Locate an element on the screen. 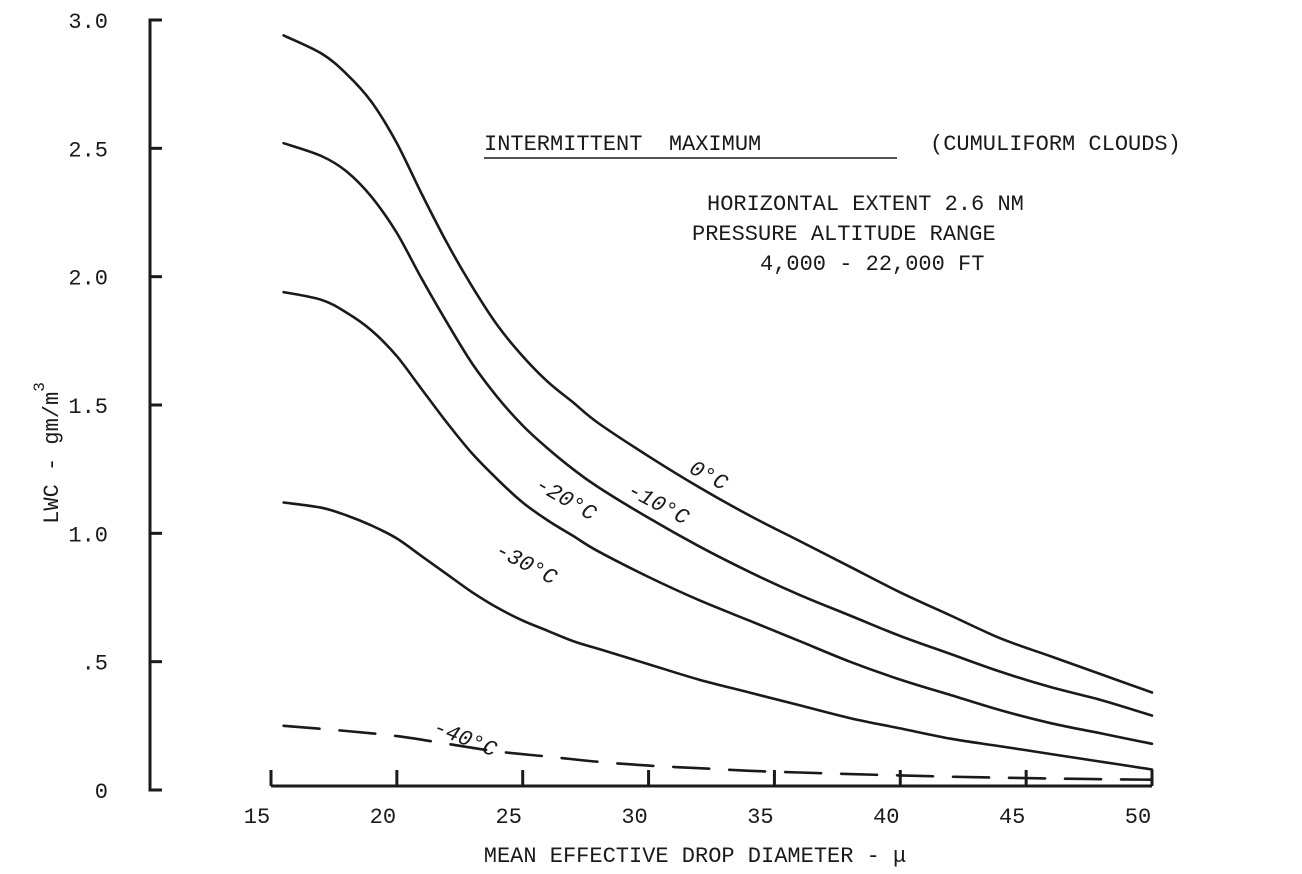  y-tick-label: .5 is located at coordinates (95, 664).